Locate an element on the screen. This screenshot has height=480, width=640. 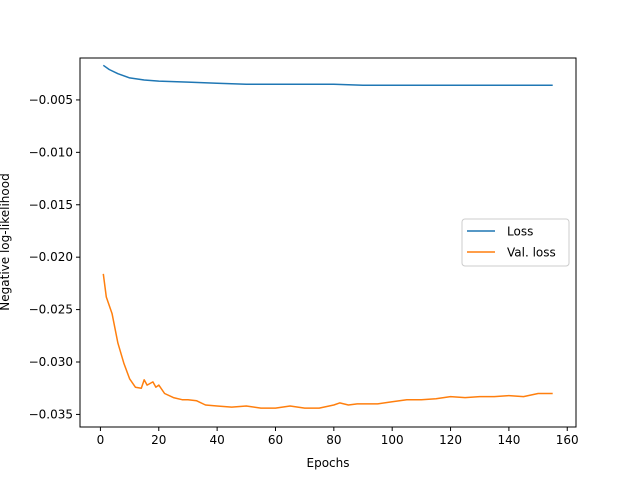
y-tick-label: −0.035 is located at coordinates (51, 414).